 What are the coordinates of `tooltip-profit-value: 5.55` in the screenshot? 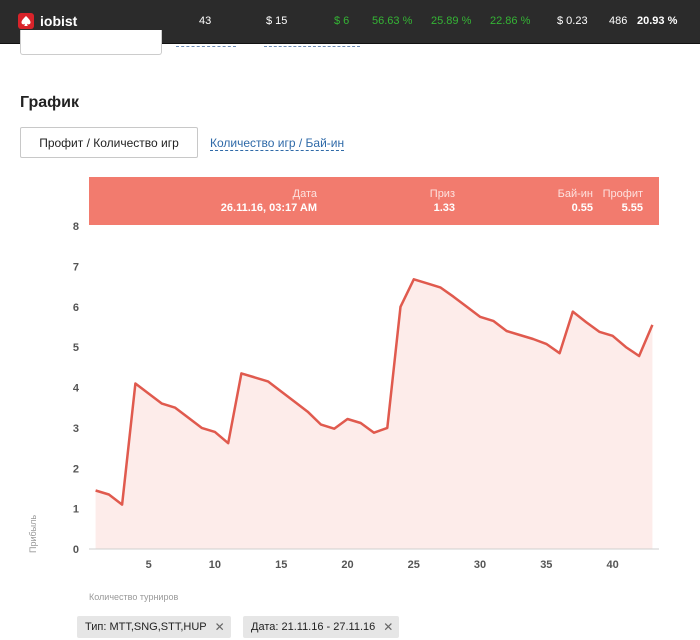 It's located at (632, 208).